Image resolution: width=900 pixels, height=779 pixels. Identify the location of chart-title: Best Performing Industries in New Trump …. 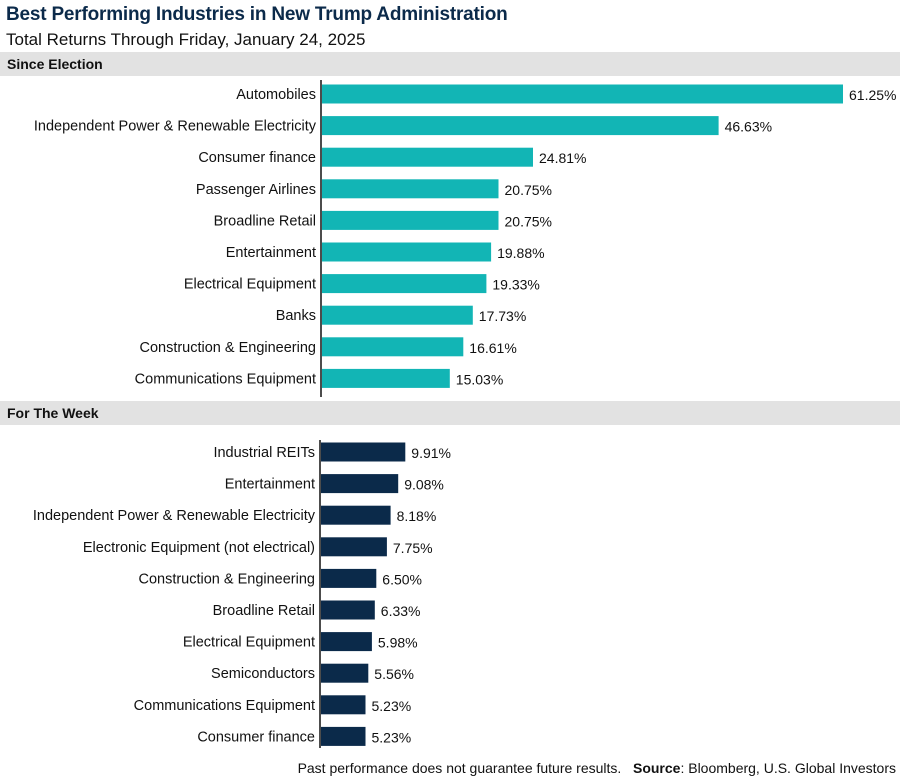
(257, 14).